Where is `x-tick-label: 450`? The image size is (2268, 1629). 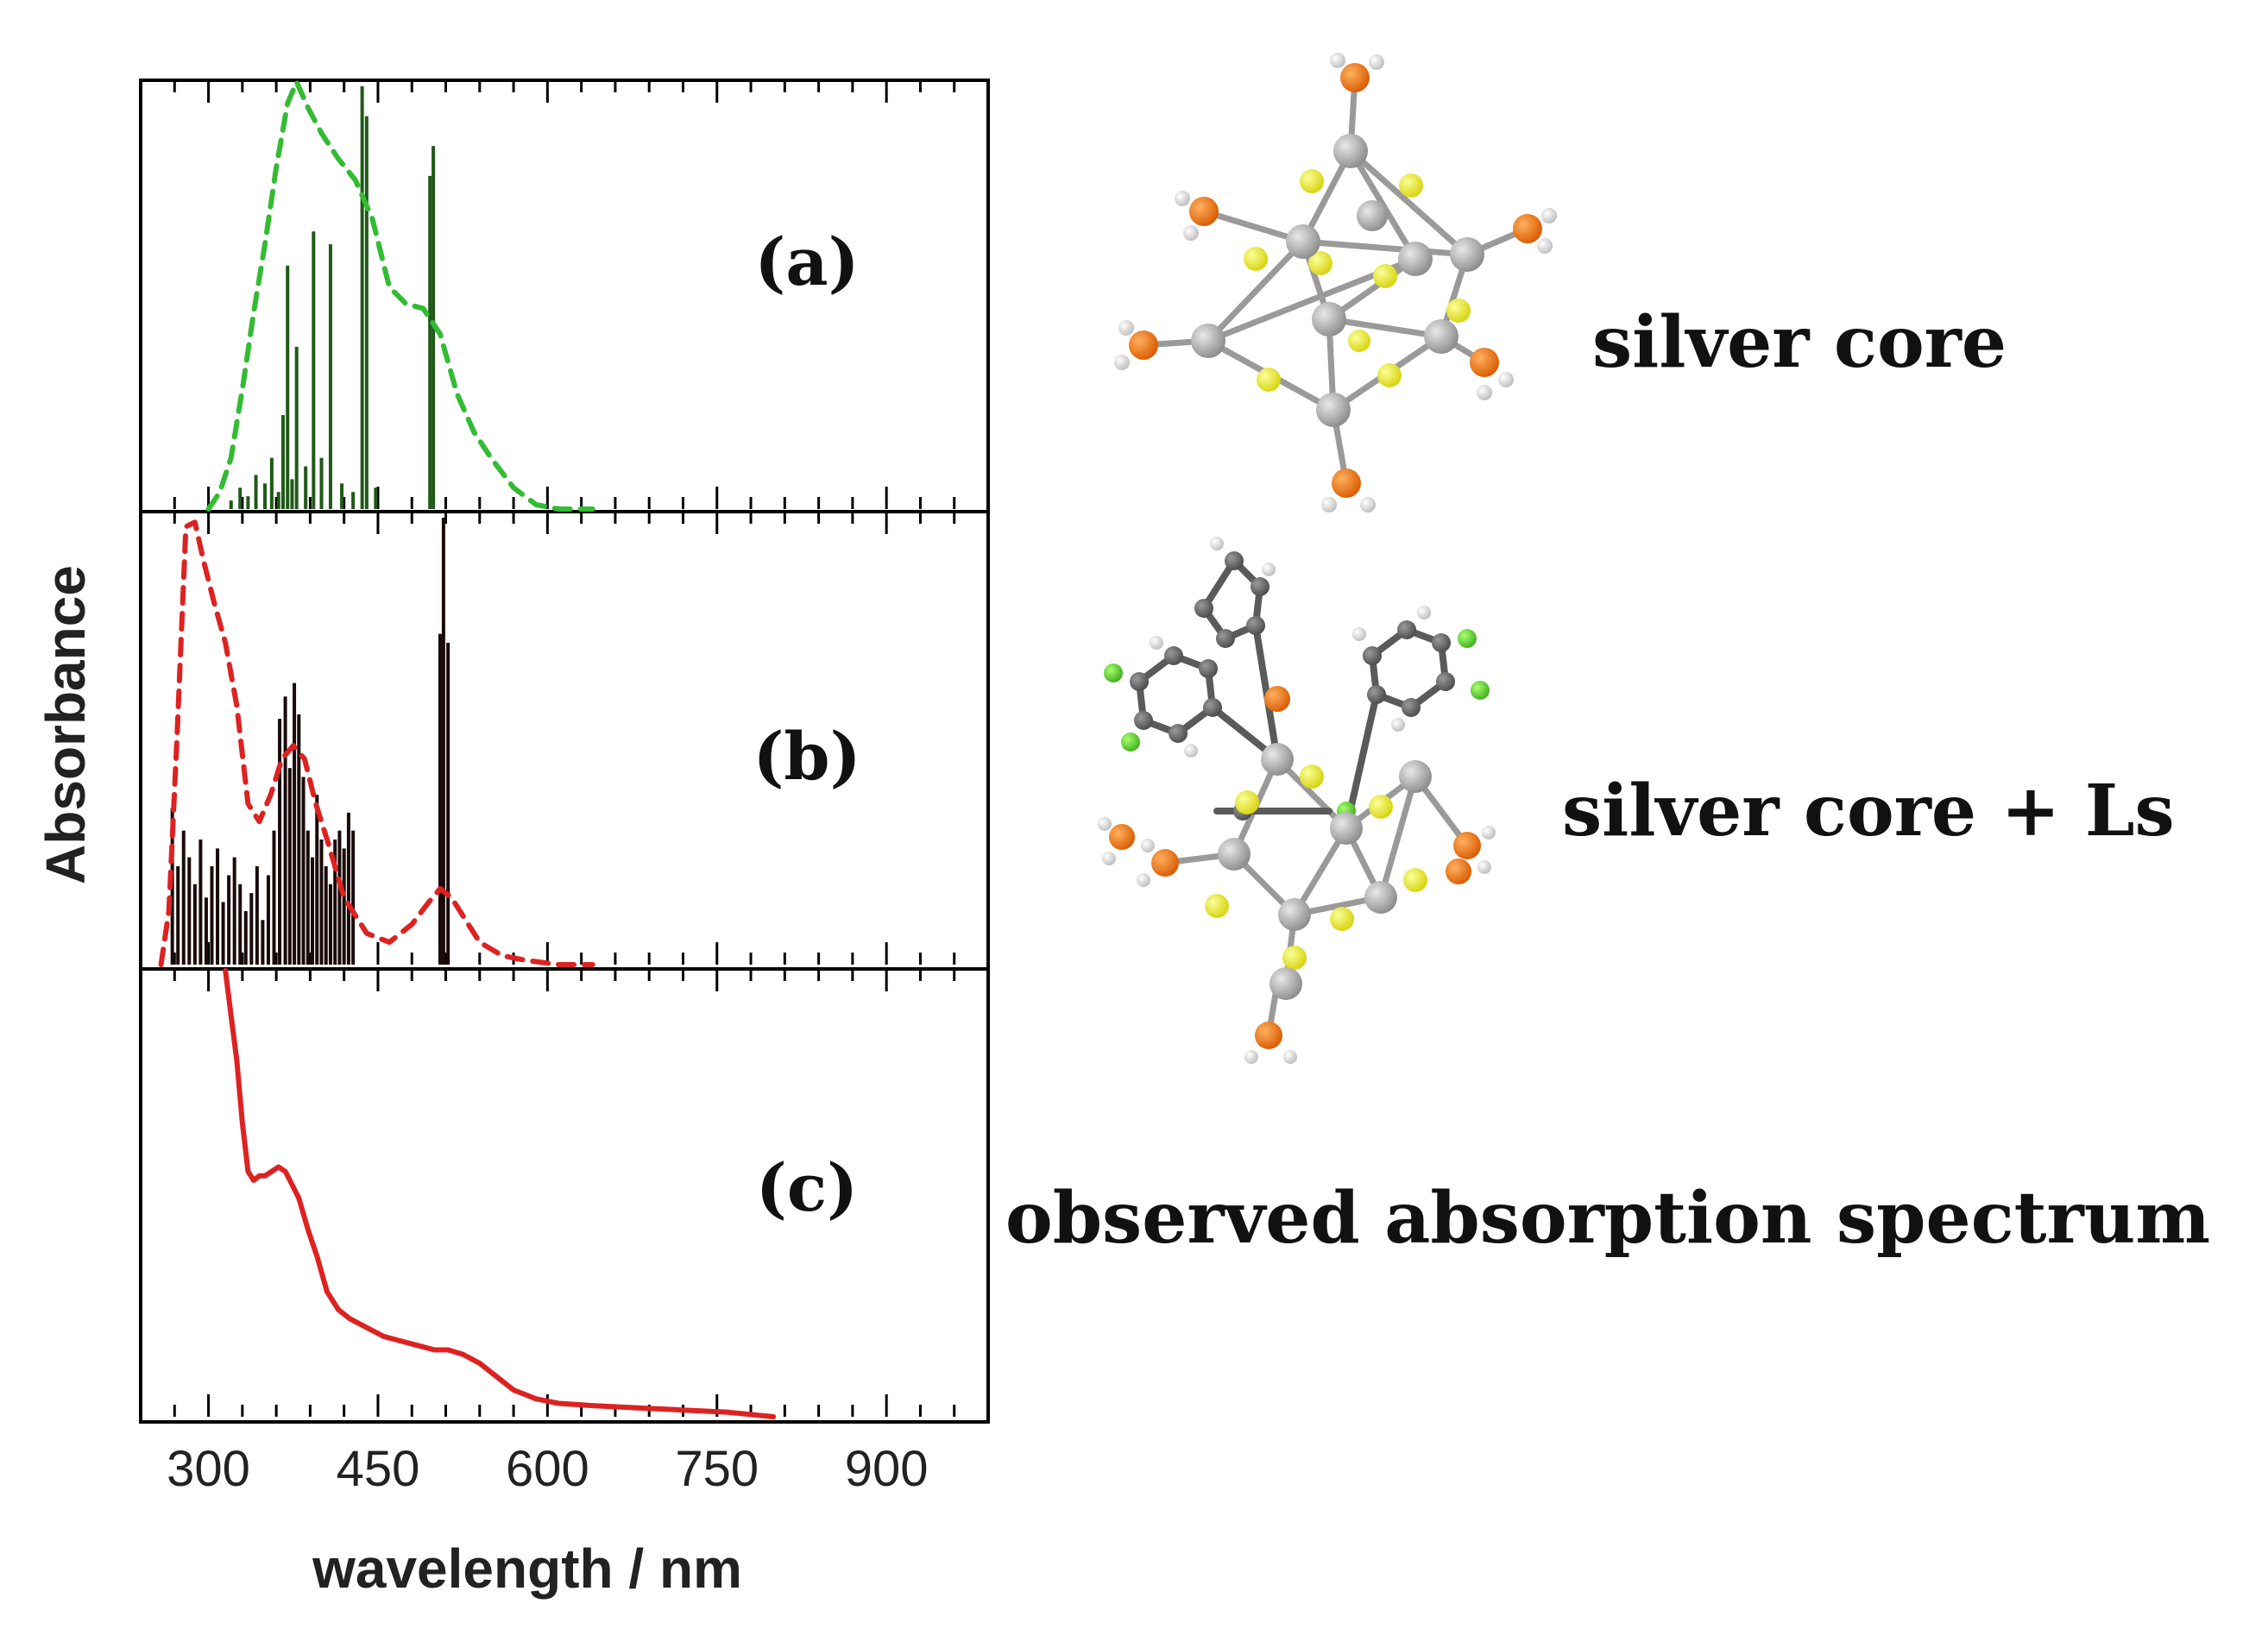
x-tick-label: 450 is located at coordinates (379, 1469).